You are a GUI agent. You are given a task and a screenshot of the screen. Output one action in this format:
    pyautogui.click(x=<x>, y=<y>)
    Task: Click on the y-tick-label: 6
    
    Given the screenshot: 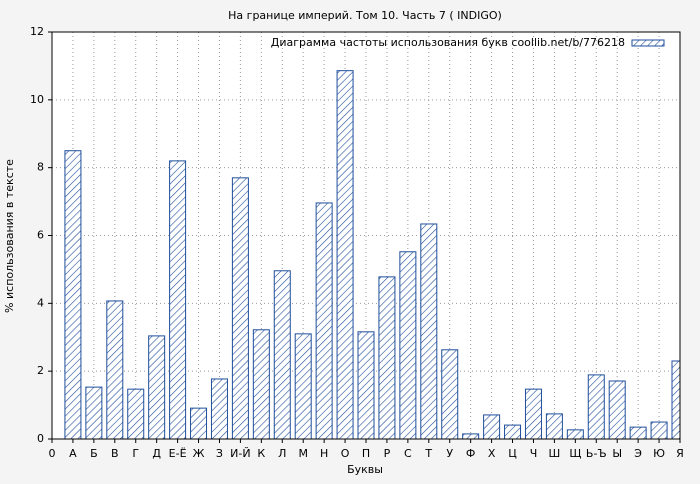 What is the action you would take?
    pyautogui.click(x=40, y=235)
    